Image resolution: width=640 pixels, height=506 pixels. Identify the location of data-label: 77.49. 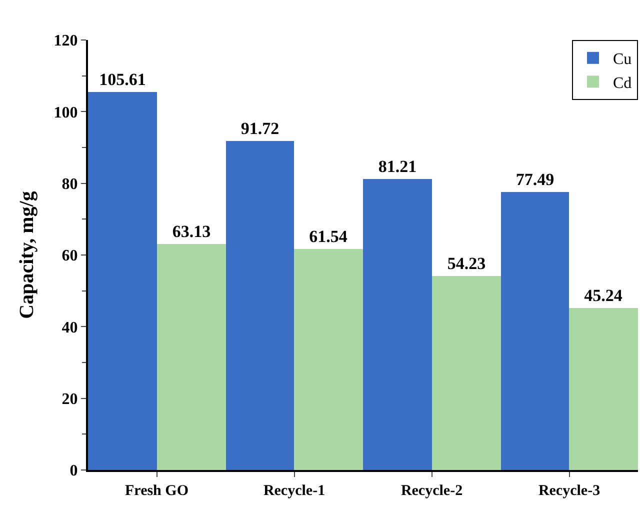
(535, 179).